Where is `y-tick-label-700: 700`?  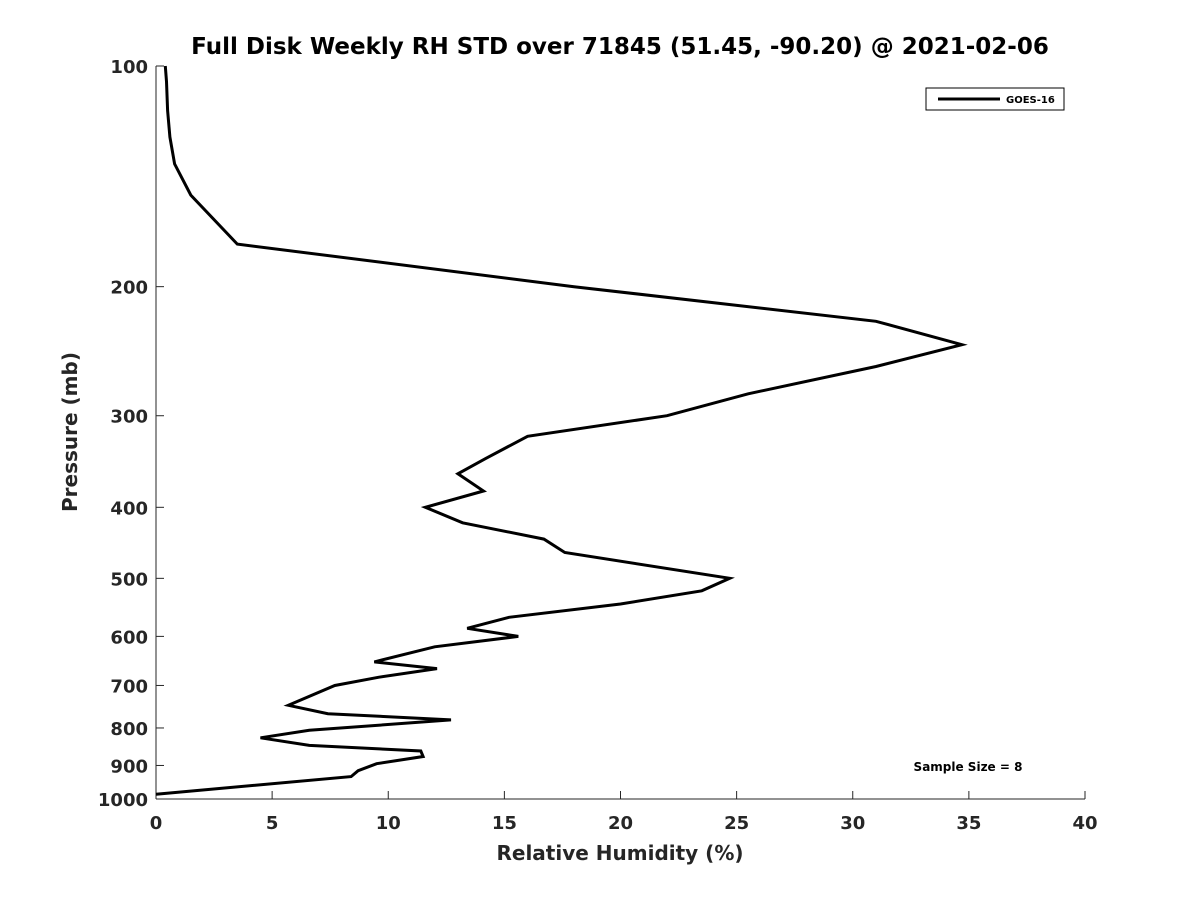 y-tick-label-700: 700 is located at coordinates (129, 686).